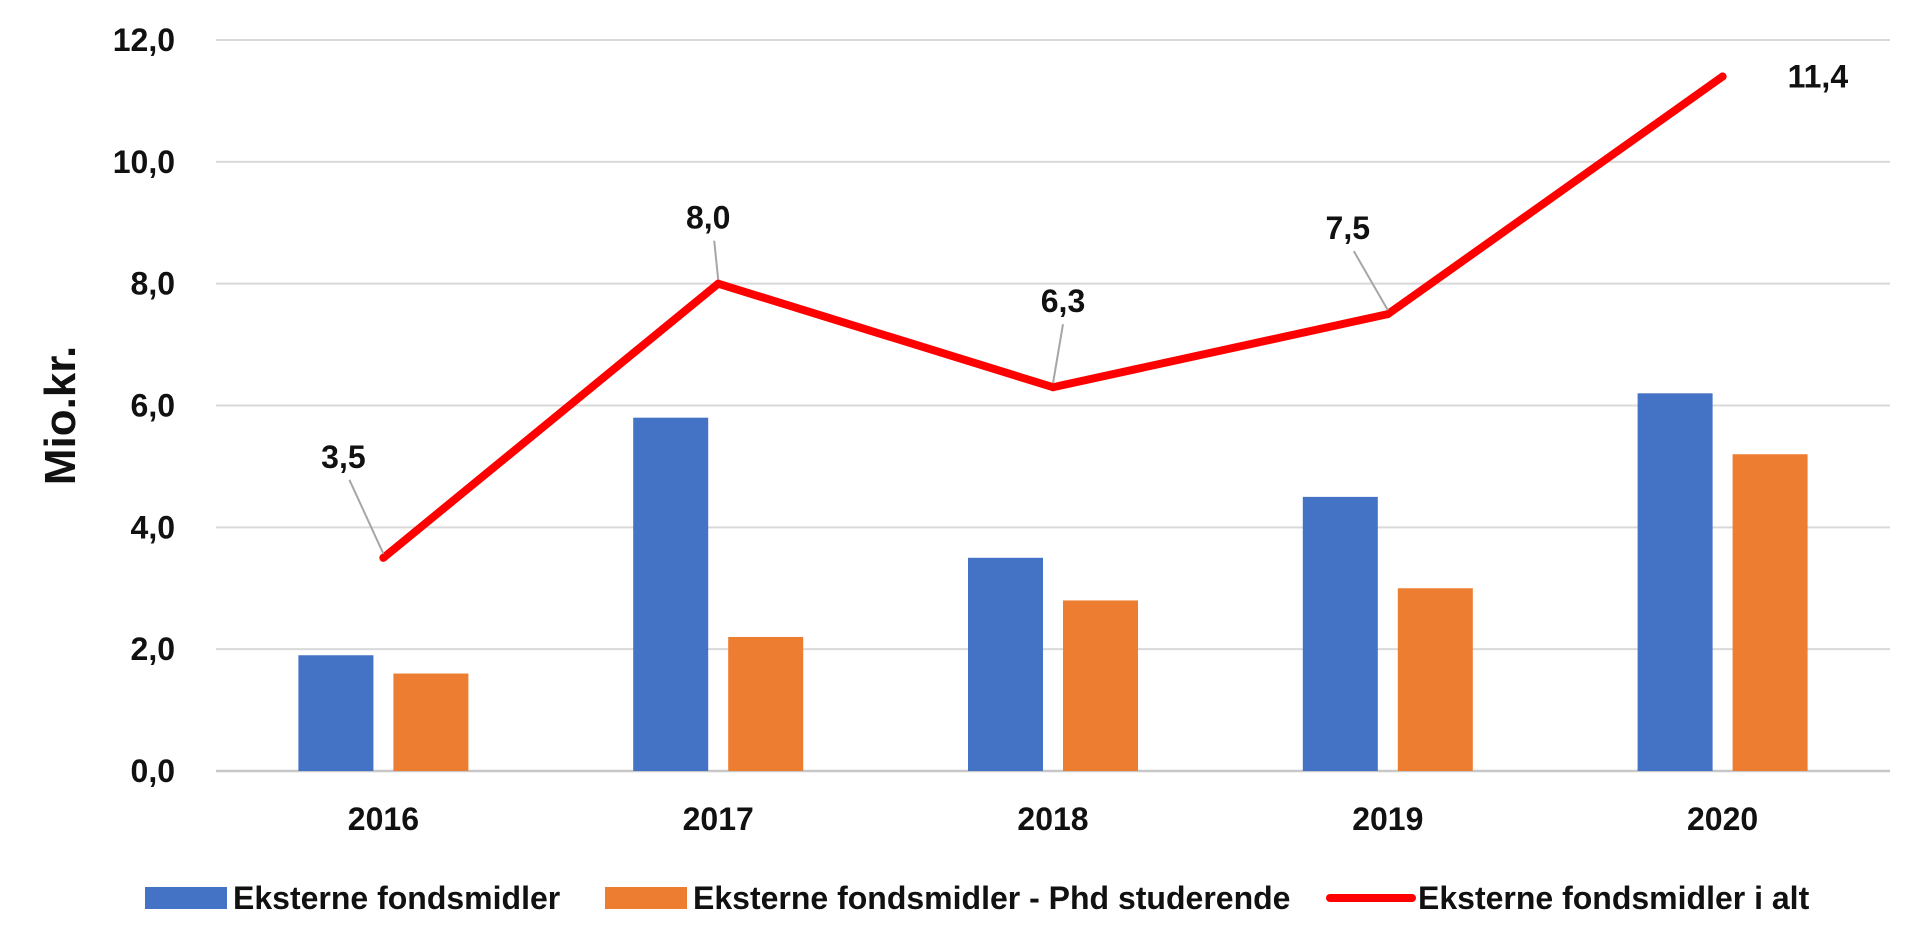 The height and width of the screenshot is (944, 1918). I want to click on x-category-label: 2019, so click(1387, 819).